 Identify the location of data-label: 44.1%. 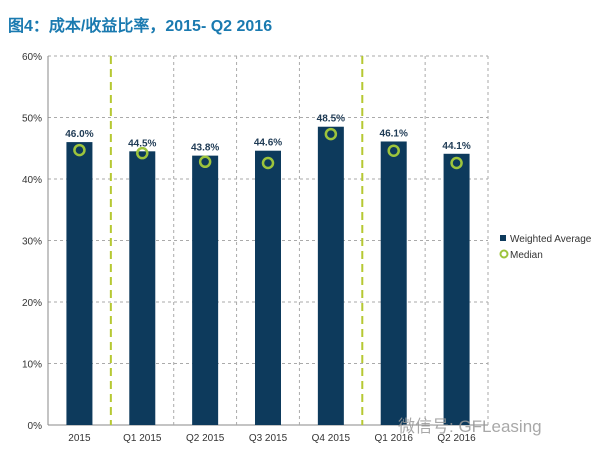
(456, 146).